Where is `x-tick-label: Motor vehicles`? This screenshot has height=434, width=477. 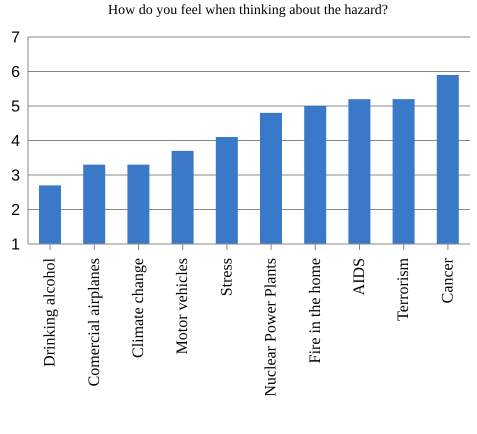
x-tick-label: Motor vehicles is located at coordinates (183, 306).